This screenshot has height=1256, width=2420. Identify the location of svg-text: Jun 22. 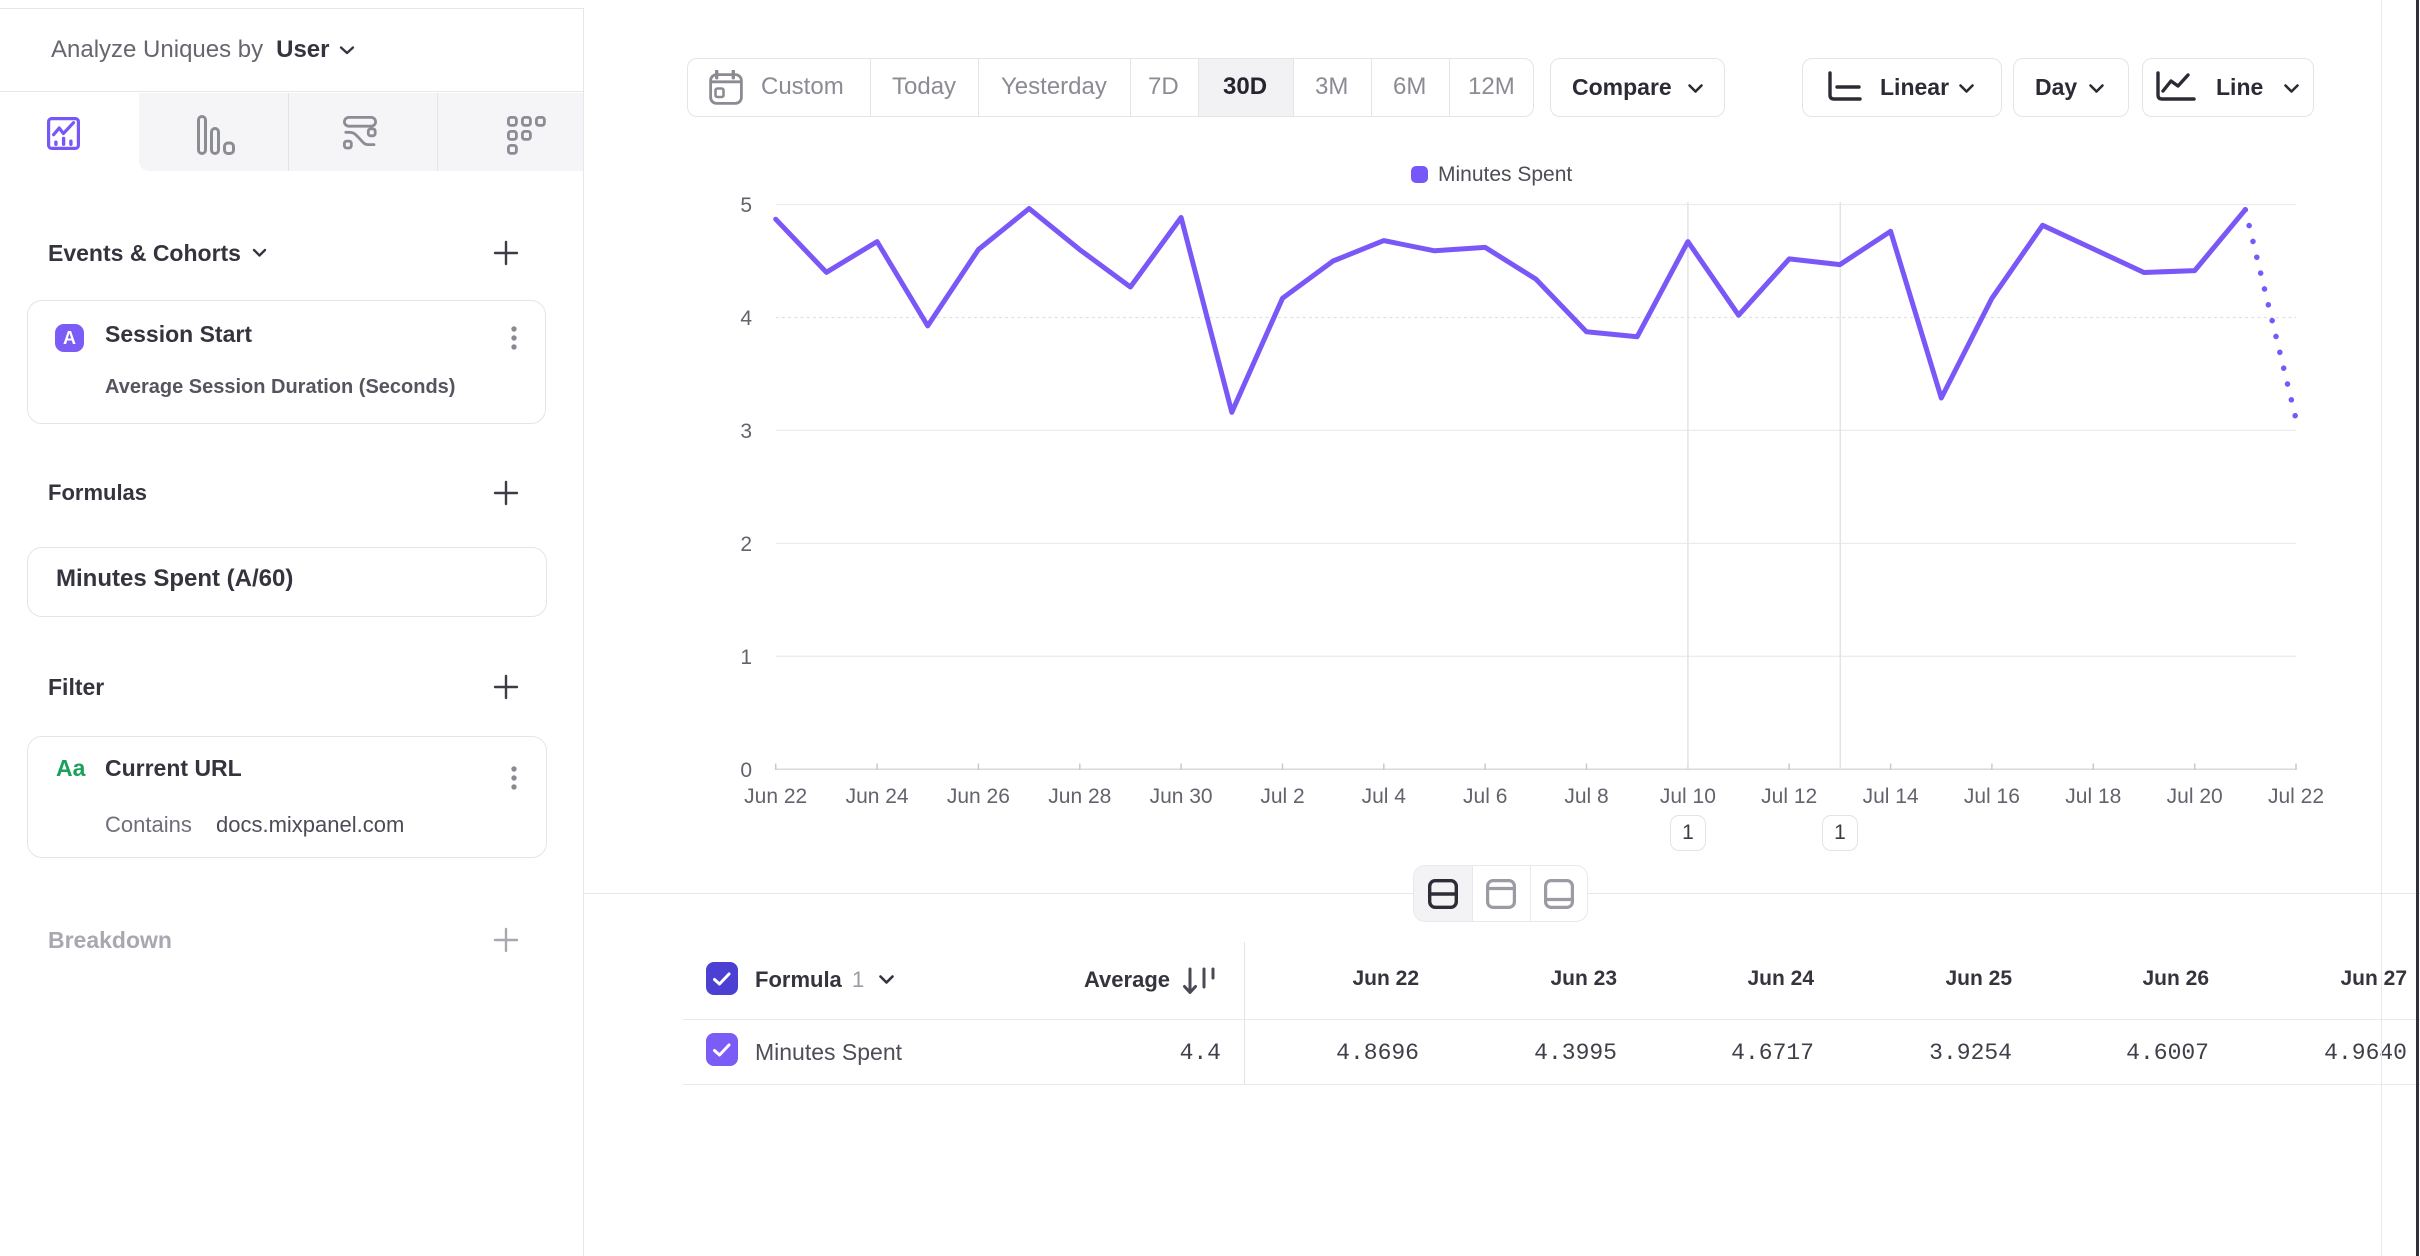
(775, 796).